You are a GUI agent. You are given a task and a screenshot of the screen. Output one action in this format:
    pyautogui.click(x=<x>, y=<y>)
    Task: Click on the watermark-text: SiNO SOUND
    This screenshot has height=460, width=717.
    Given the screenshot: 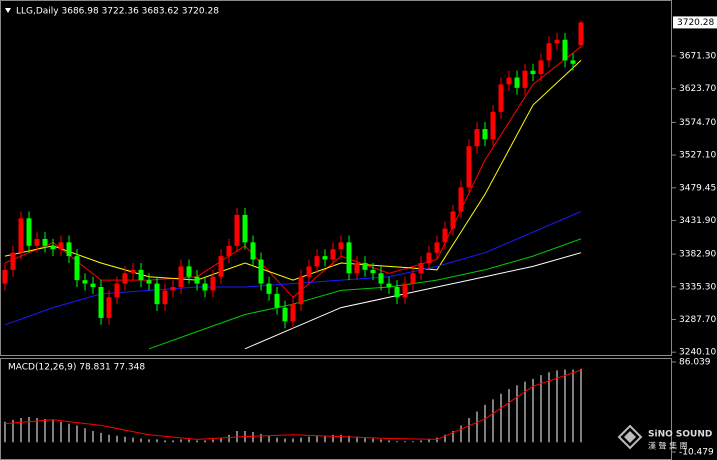 What is the action you would take?
    pyautogui.click(x=680, y=435)
    